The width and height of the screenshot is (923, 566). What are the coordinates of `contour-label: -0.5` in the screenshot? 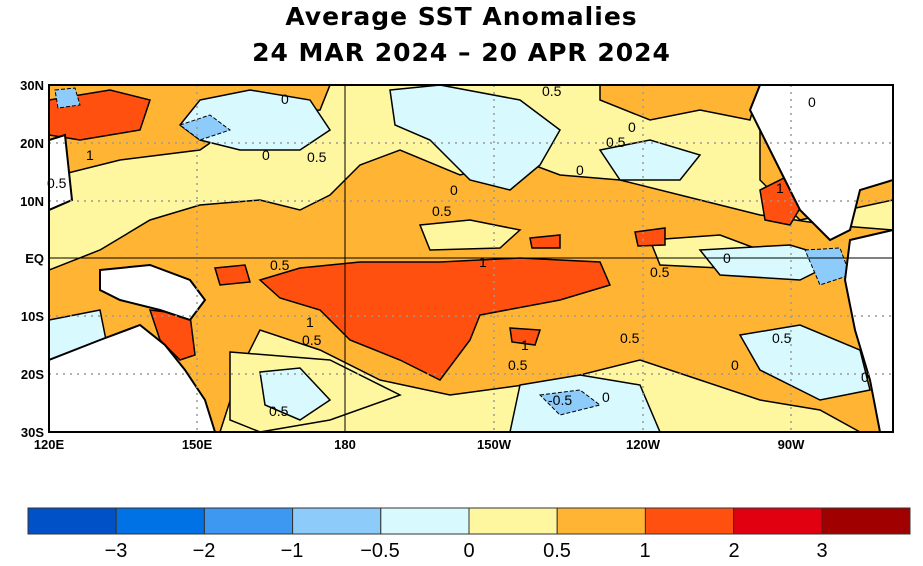 It's located at (560, 400).